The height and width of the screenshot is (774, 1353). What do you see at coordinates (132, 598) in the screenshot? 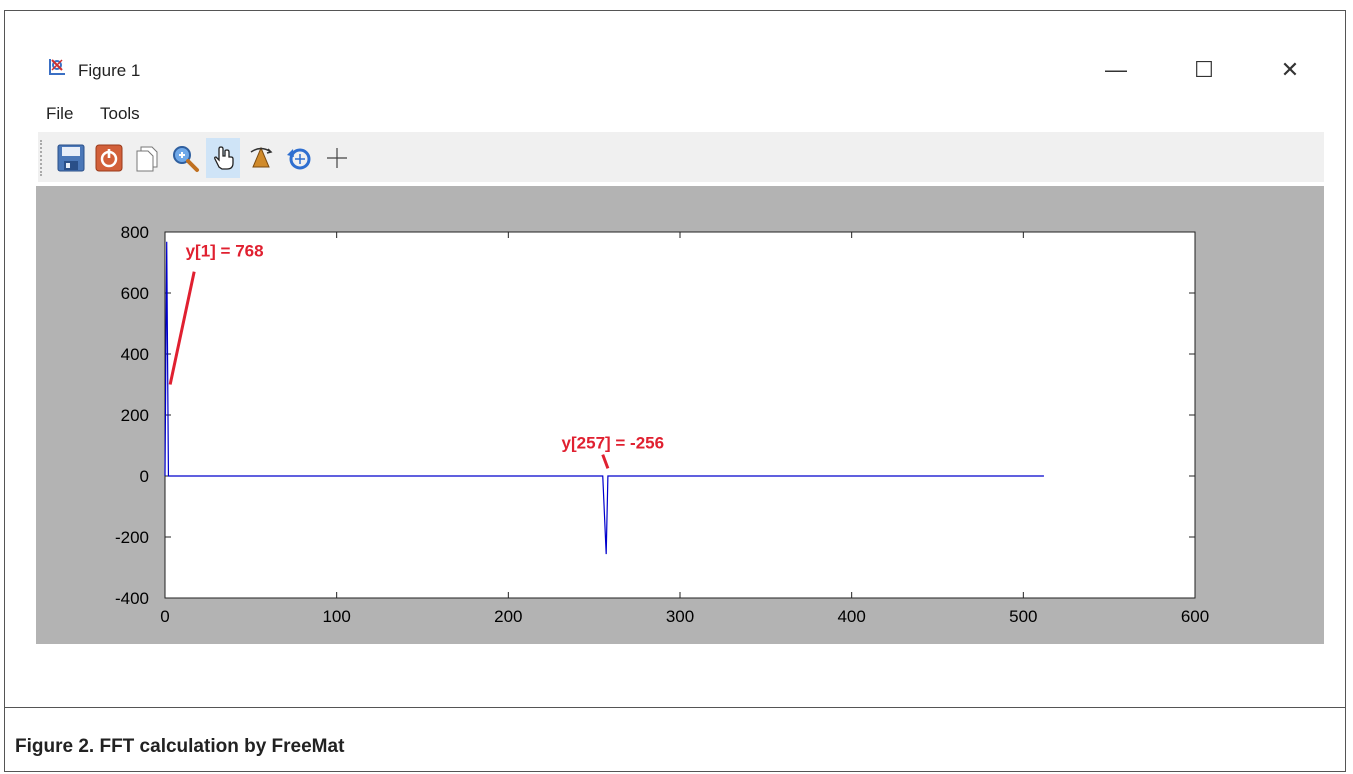
I see `y-tick-label: -400` at bounding box center [132, 598].